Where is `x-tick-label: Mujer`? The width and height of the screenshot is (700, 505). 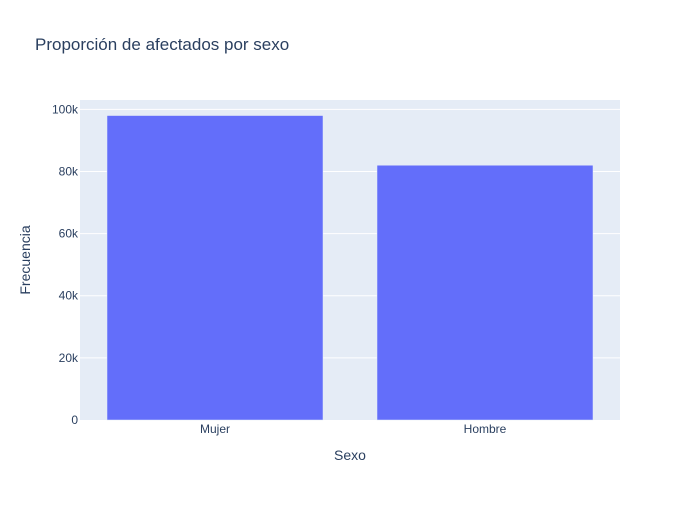 x-tick-label: Mujer is located at coordinates (215, 429).